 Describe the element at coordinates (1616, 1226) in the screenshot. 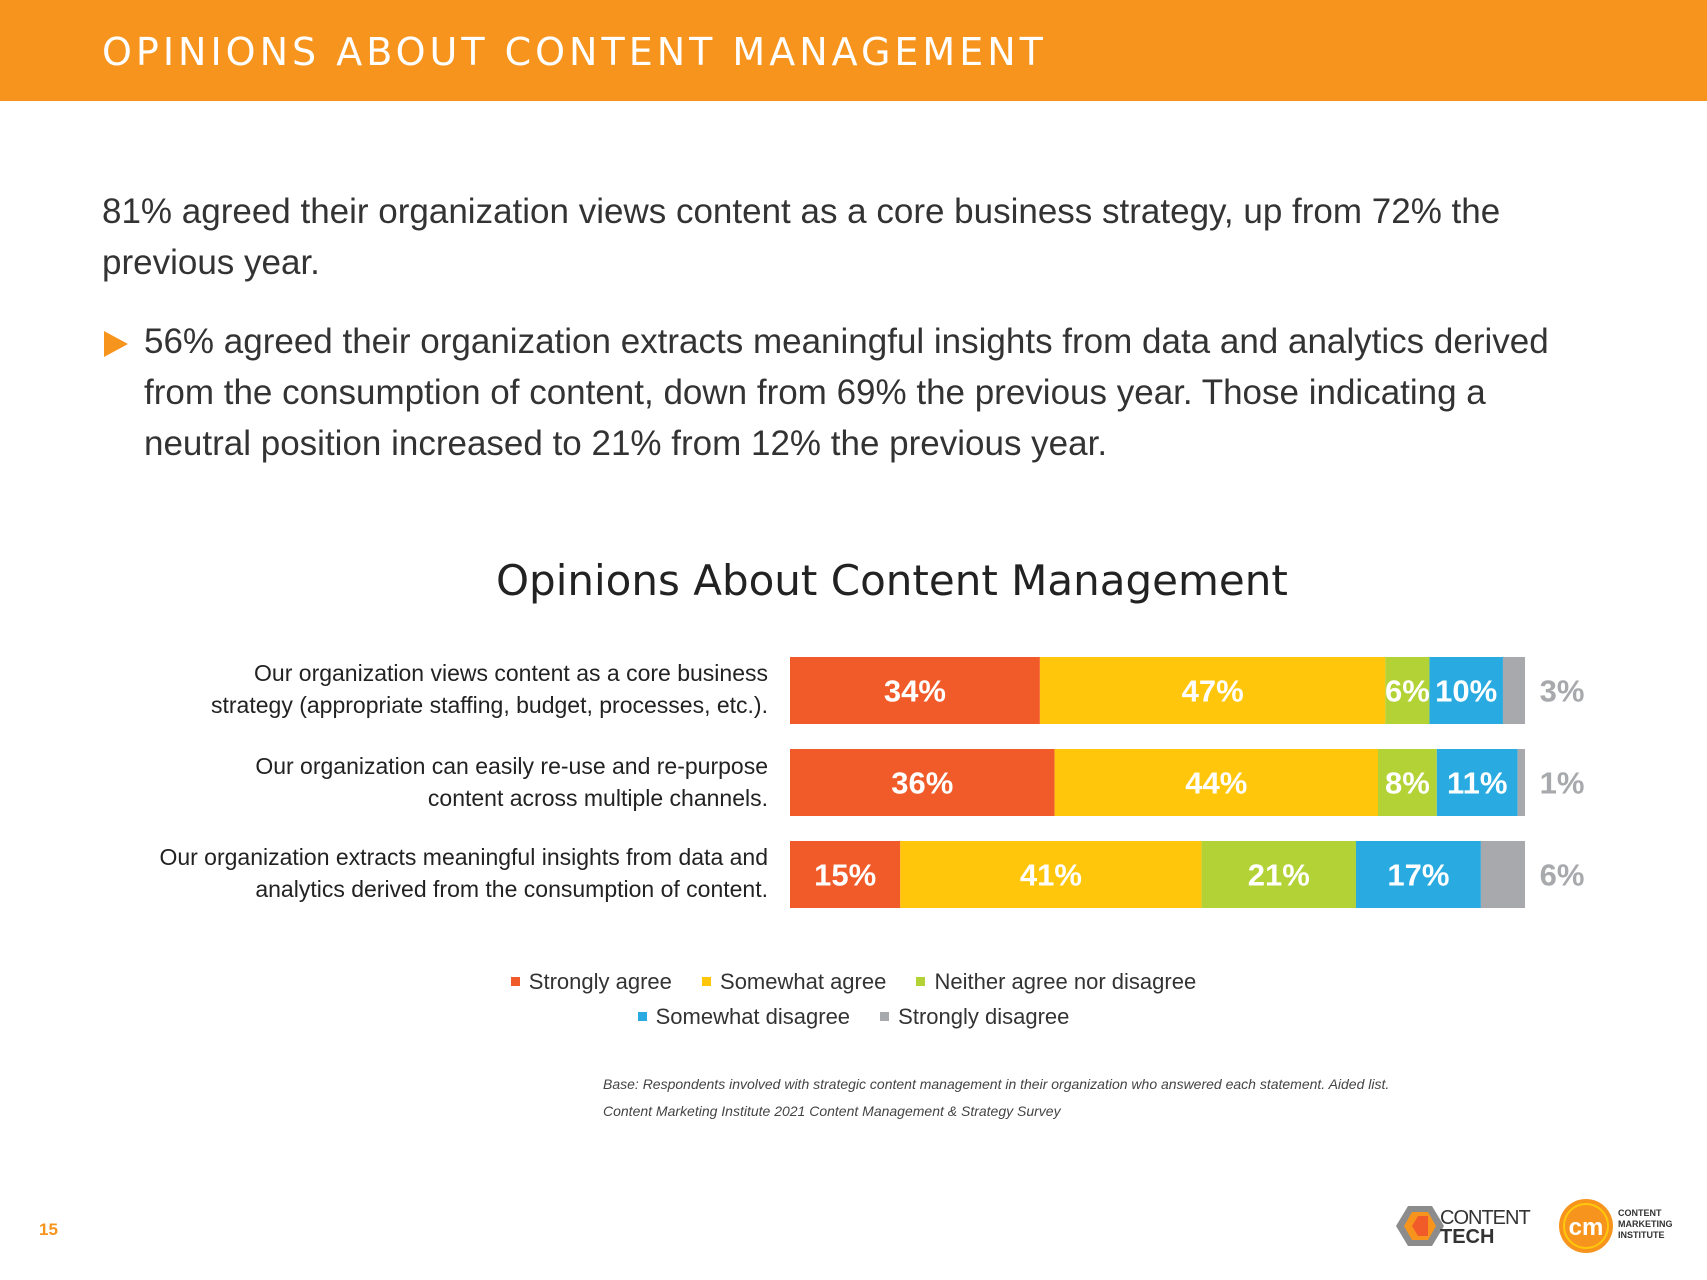

I see `cmi-logo: cm CONTENT MARKETING INSTITUTE` at that location.